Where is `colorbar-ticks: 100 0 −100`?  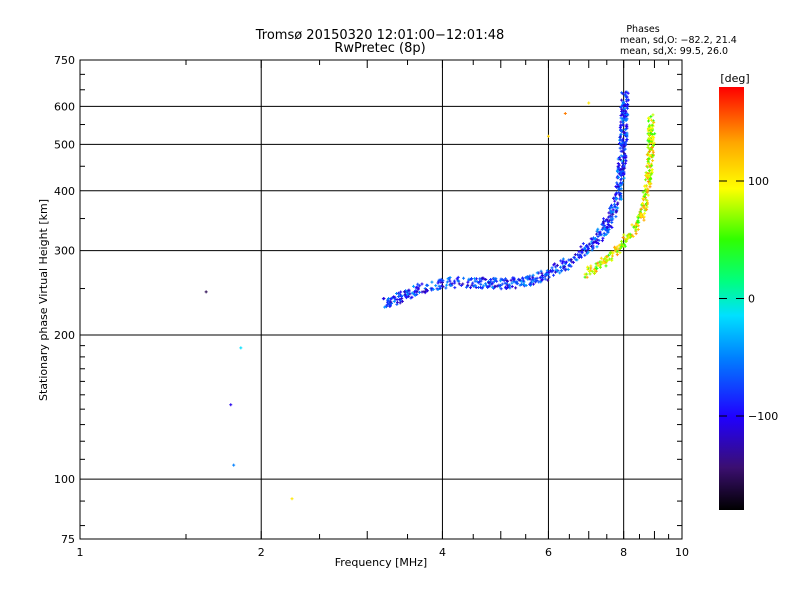
colorbar-ticks: 100 0 −100 is located at coordinates (748, 299).